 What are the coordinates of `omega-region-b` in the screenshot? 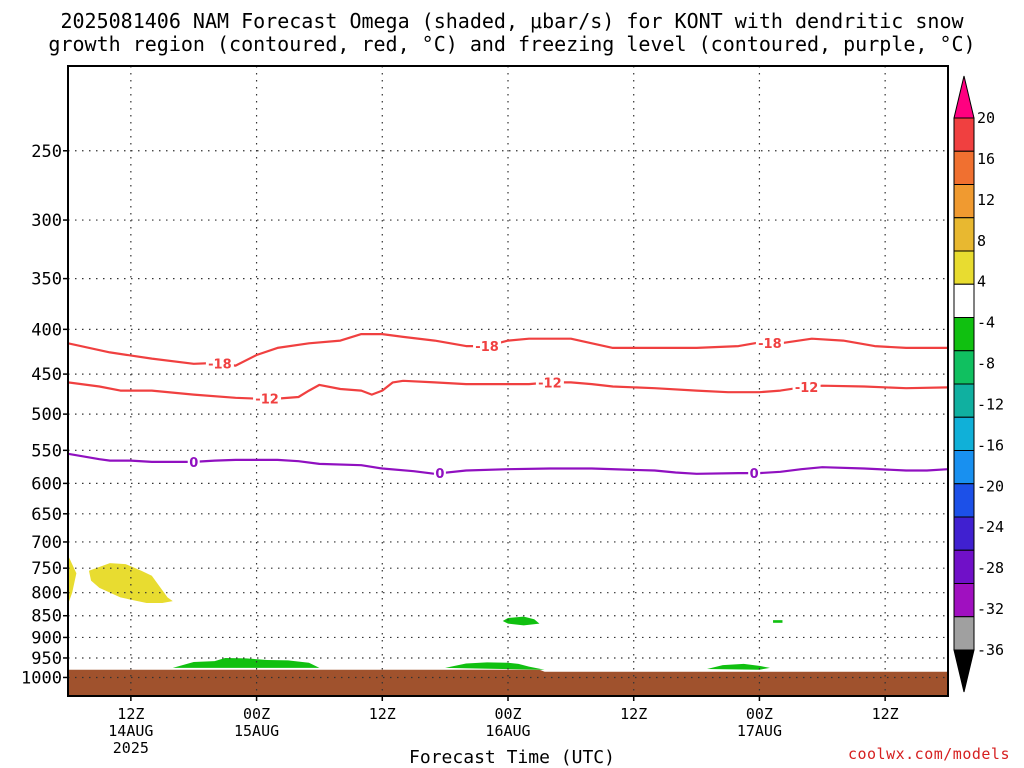 It's located at (130, 583).